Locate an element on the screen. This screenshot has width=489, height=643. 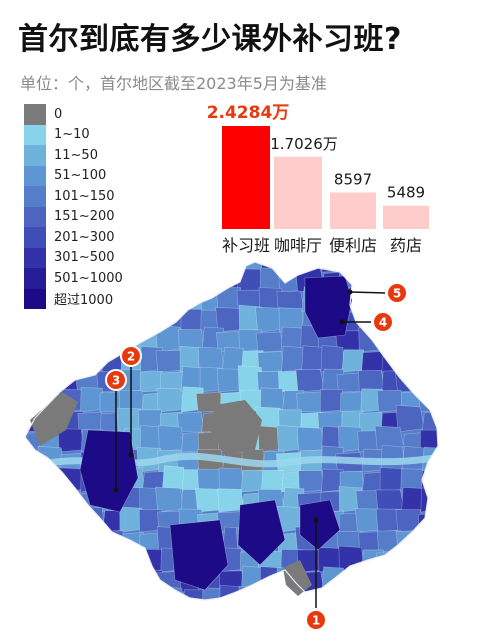
bar-咖啡厅 is located at coordinates (298, 192).